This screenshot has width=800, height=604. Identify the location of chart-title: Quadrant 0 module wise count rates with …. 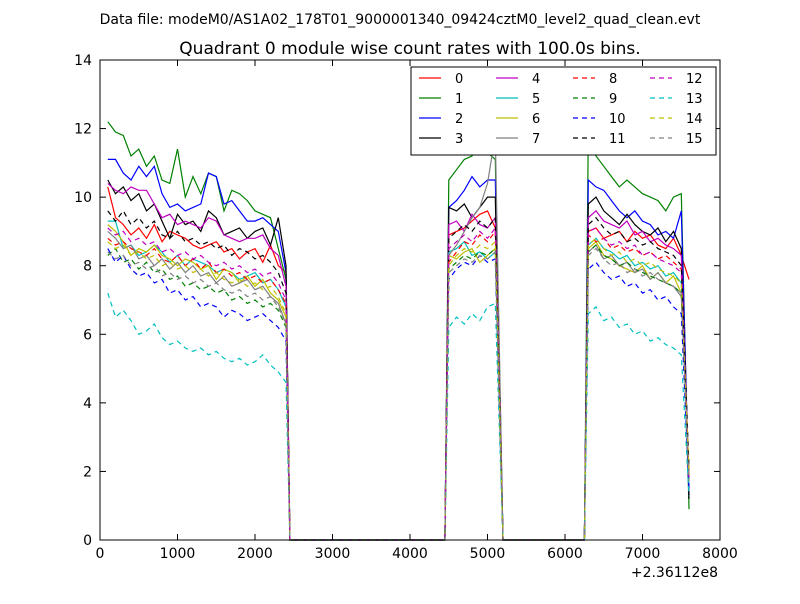
(409, 49).